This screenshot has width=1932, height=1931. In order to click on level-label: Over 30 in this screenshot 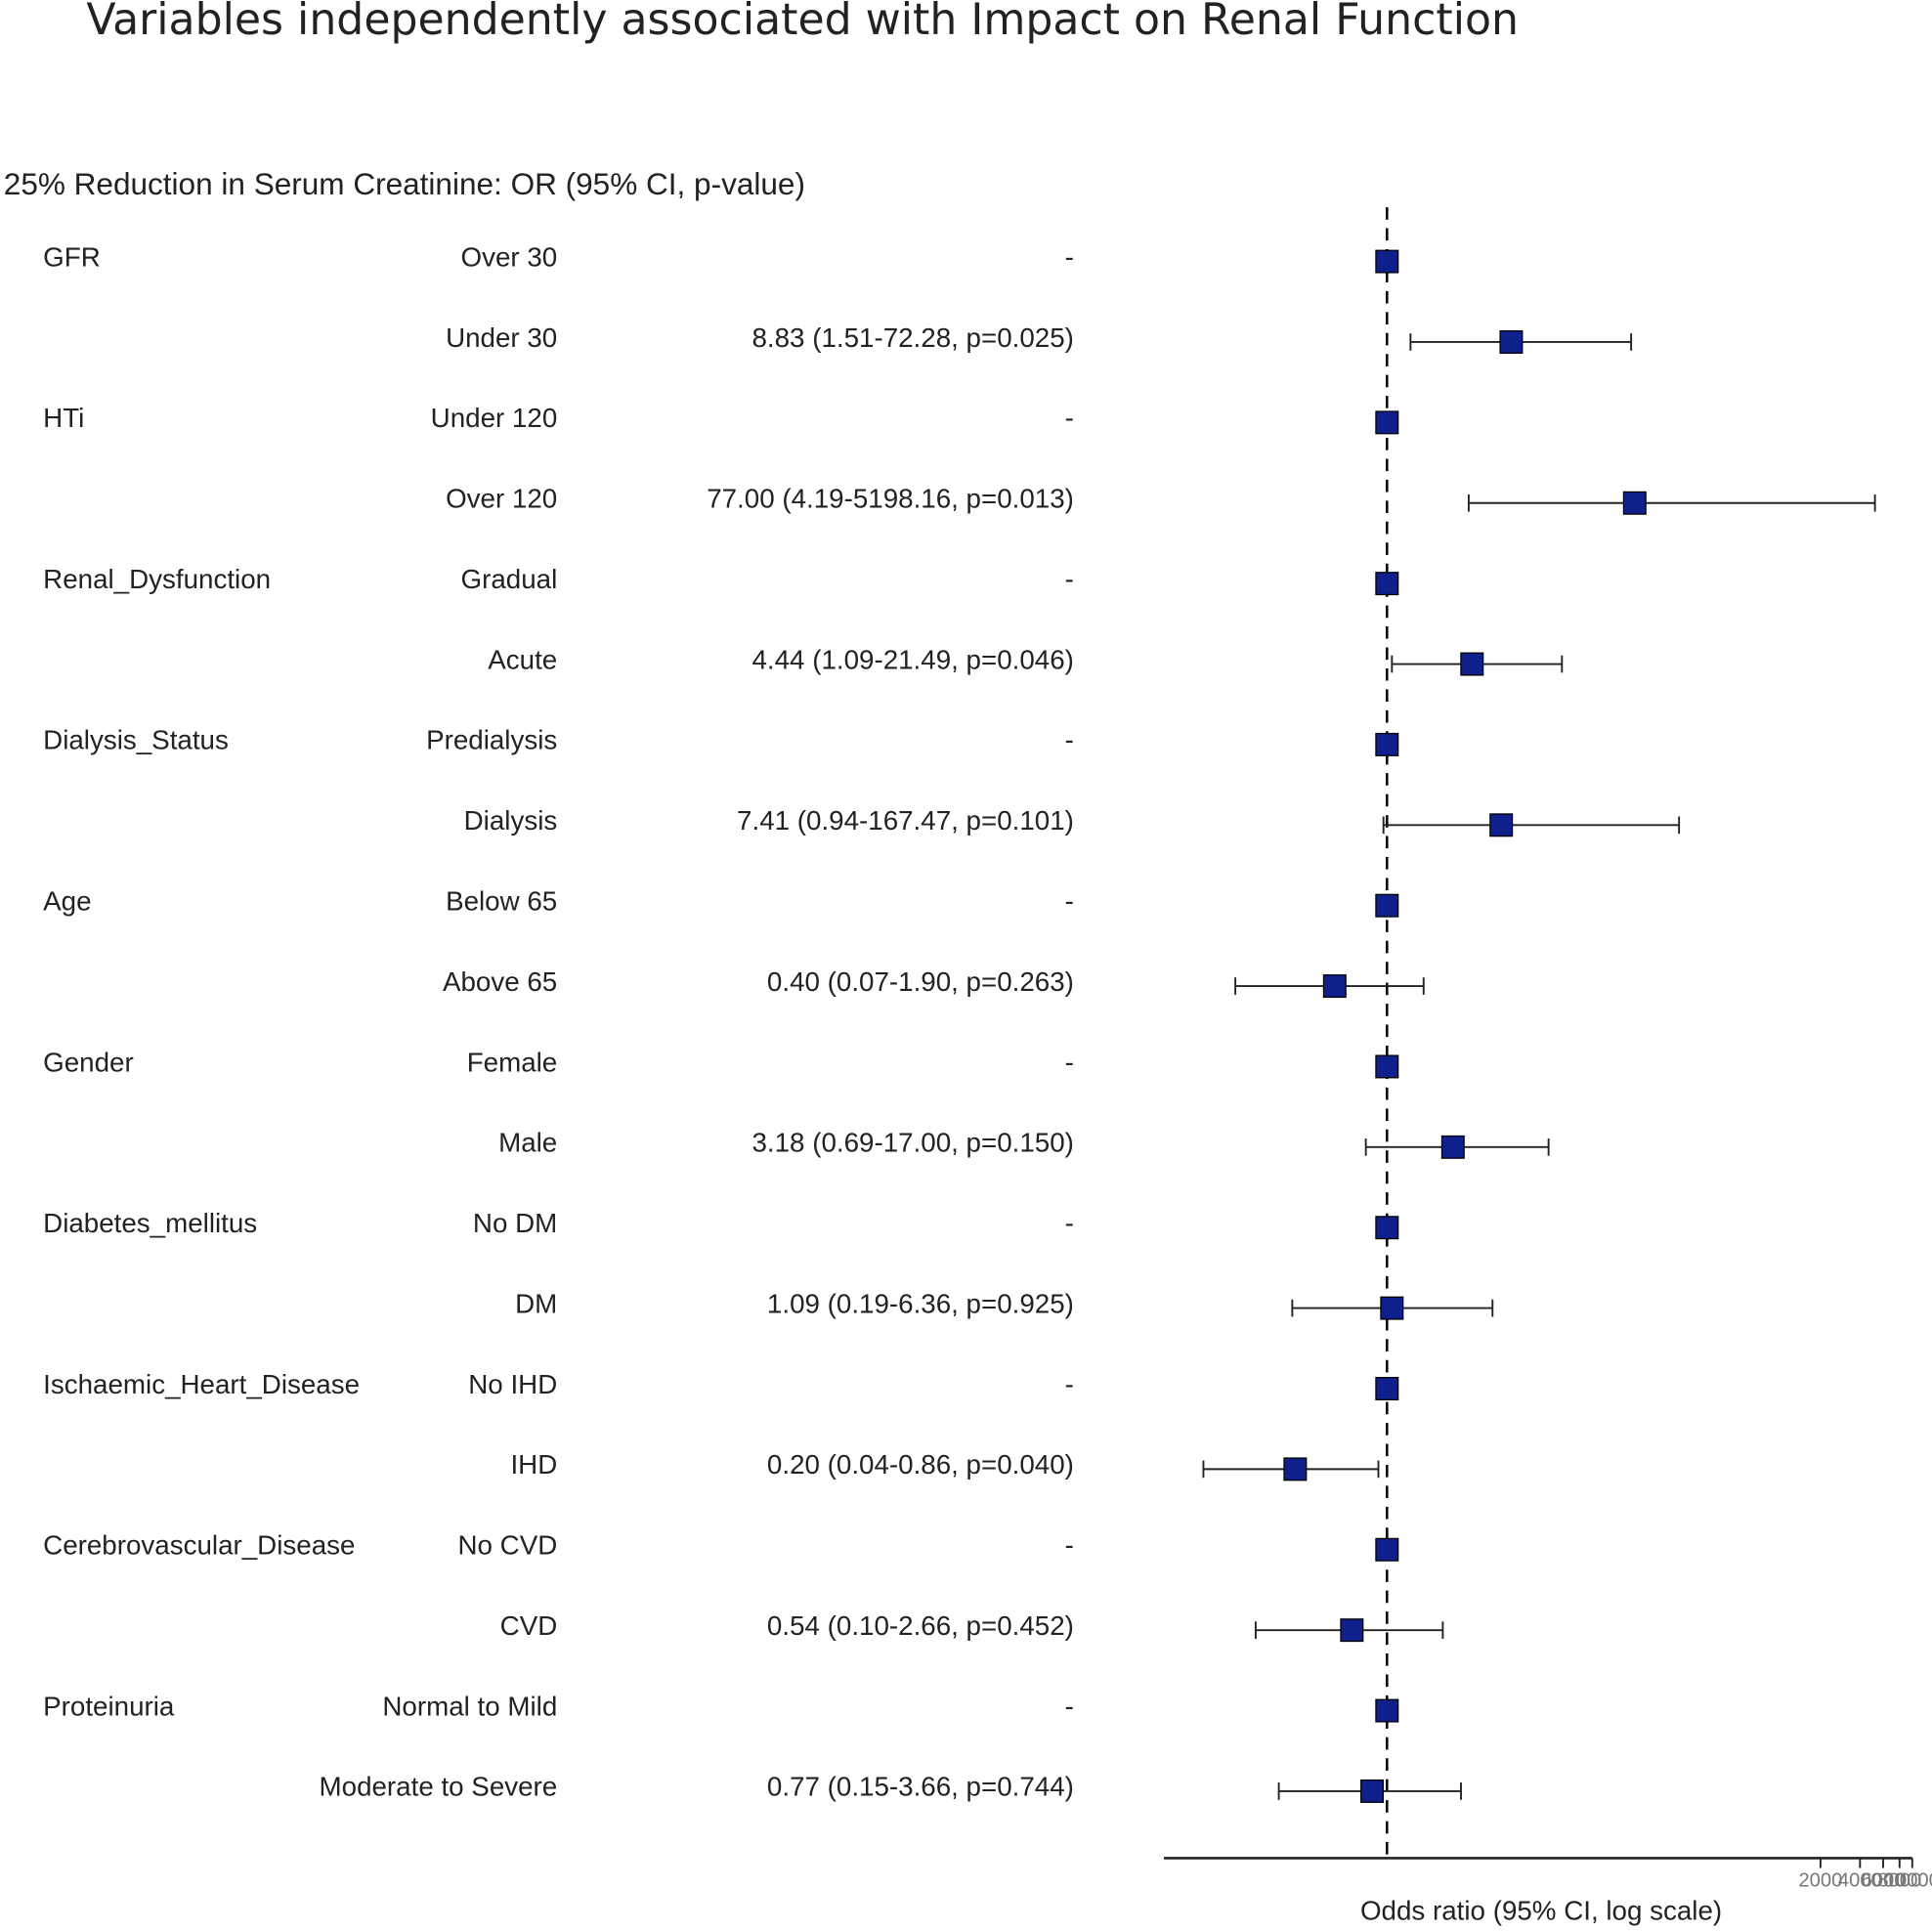, I will do `click(509, 256)`.